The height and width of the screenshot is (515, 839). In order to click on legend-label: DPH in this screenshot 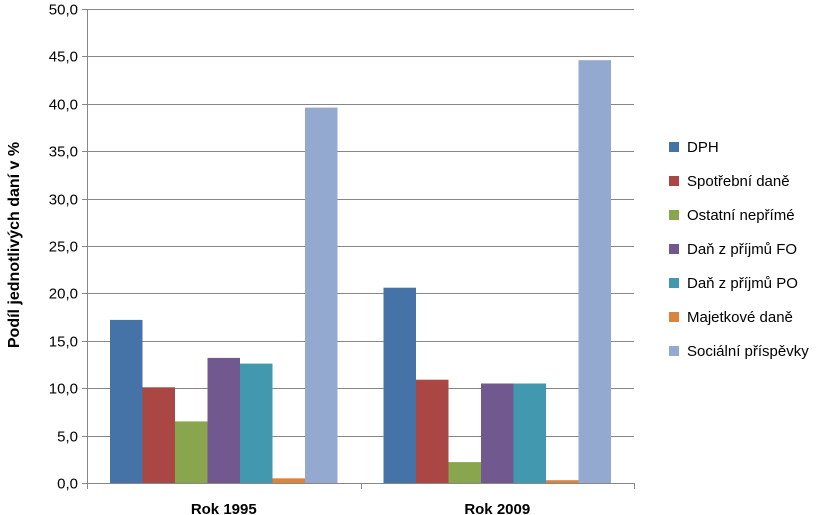, I will do `click(703, 147)`.